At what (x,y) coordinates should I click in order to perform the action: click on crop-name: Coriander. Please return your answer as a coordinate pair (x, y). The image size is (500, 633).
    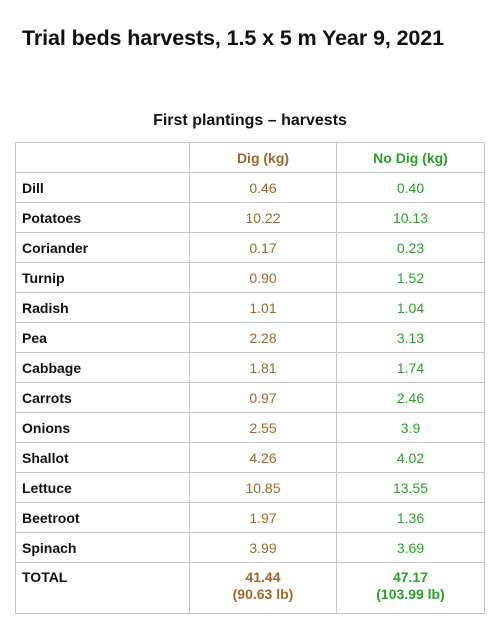
    Looking at the image, I should click on (102, 247).